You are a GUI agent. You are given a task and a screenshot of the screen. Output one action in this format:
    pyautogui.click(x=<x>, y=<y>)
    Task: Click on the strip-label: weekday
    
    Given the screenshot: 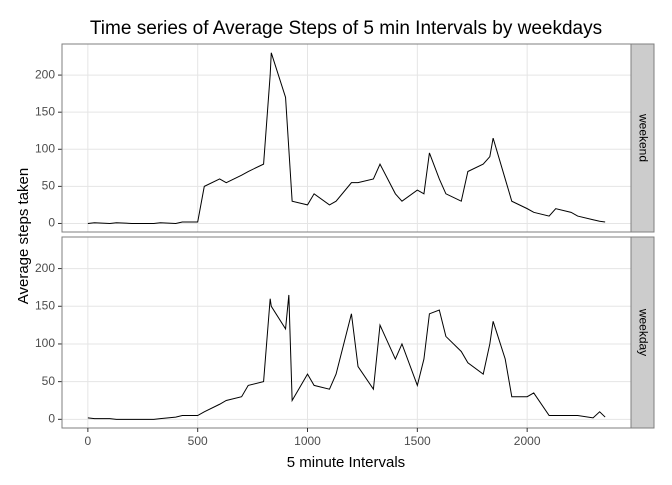 What is the action you would take?
    pyautogui.click(x=643, y=332)
    